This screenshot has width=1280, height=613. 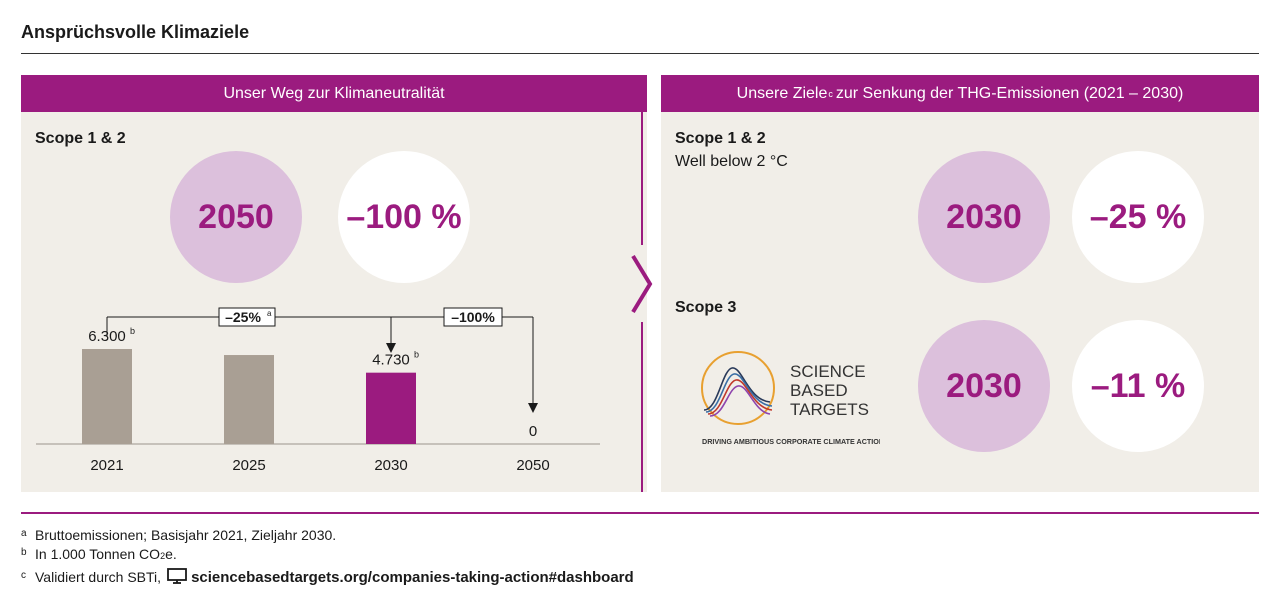 I want to click on sbt-logo-line3: TARGETS, so click(x=829, y=409).